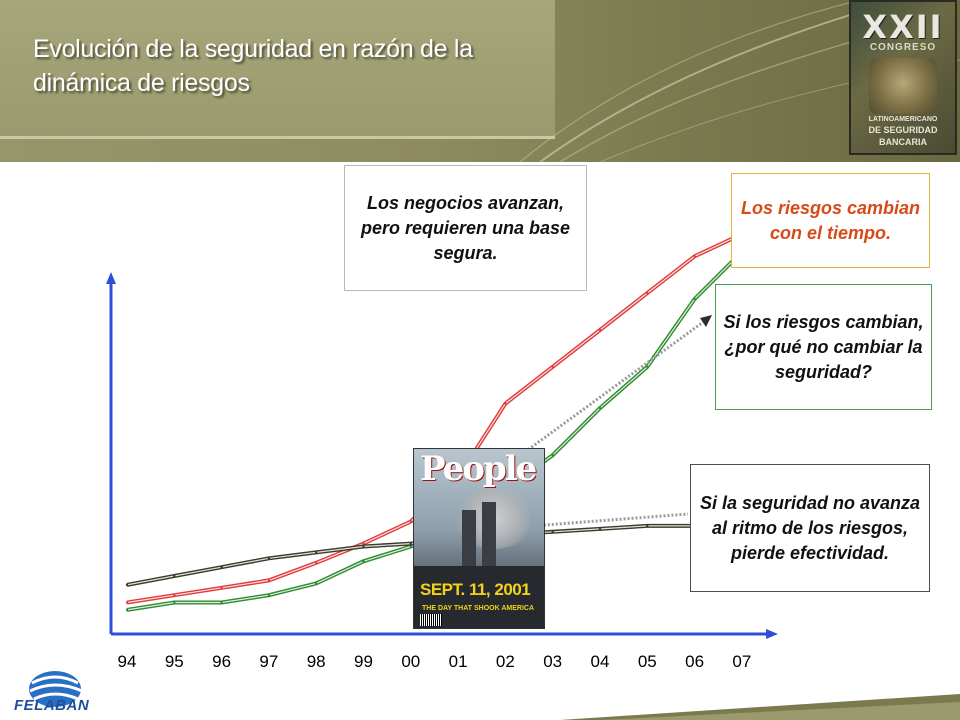 The image size is (960, 720). I want to click on tower-right, so click(489, 541).